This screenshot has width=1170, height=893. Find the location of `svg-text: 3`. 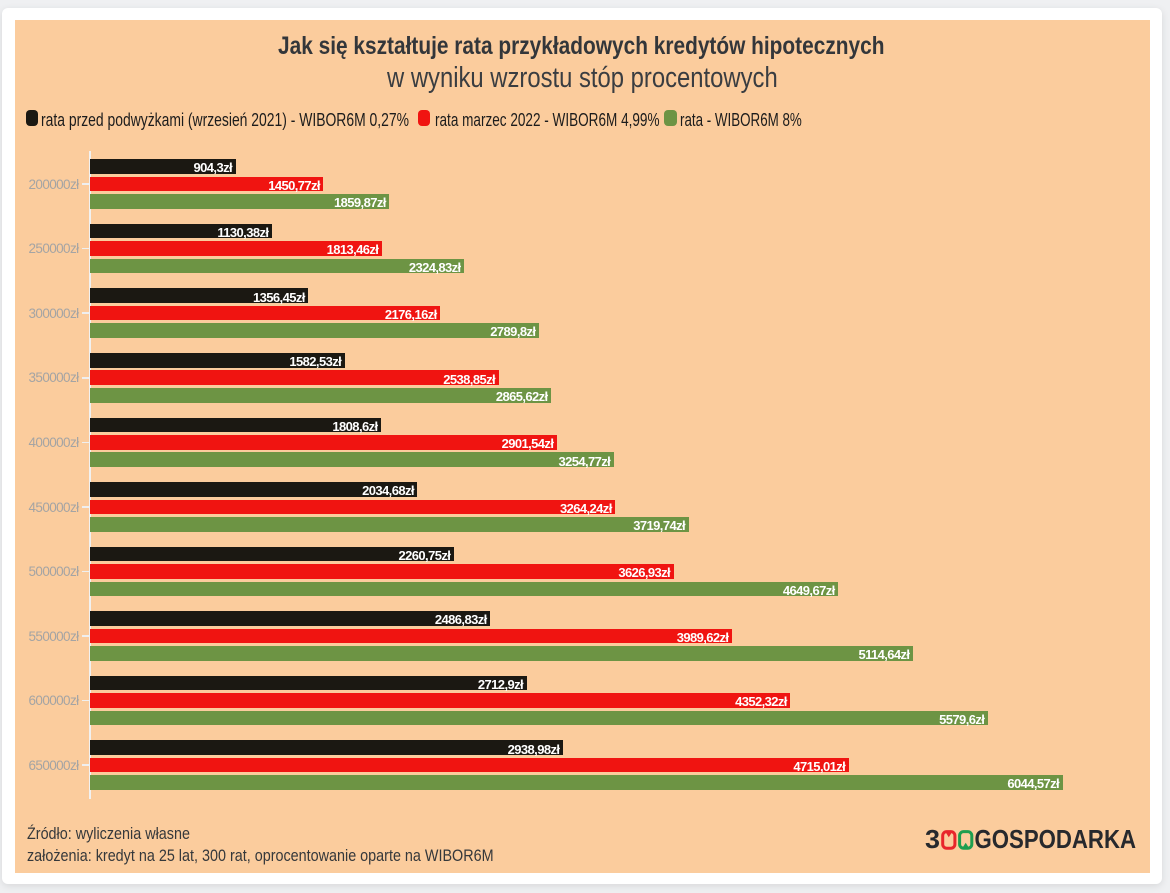

svg-text: 3 is located at coordinates (932, 839).